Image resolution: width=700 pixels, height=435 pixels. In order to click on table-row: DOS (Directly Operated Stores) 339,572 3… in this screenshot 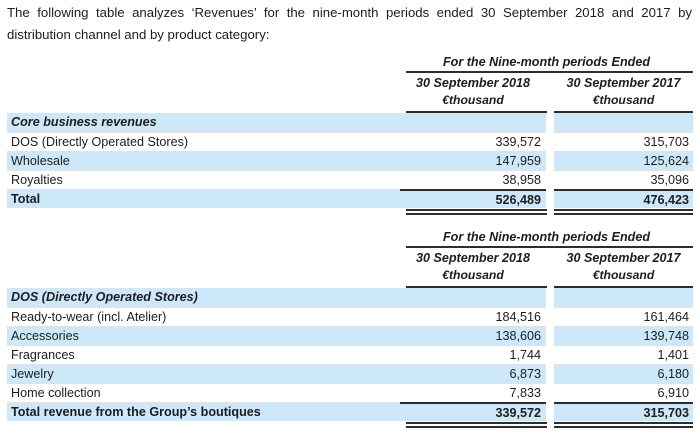, I will do `click(350, 141)`.